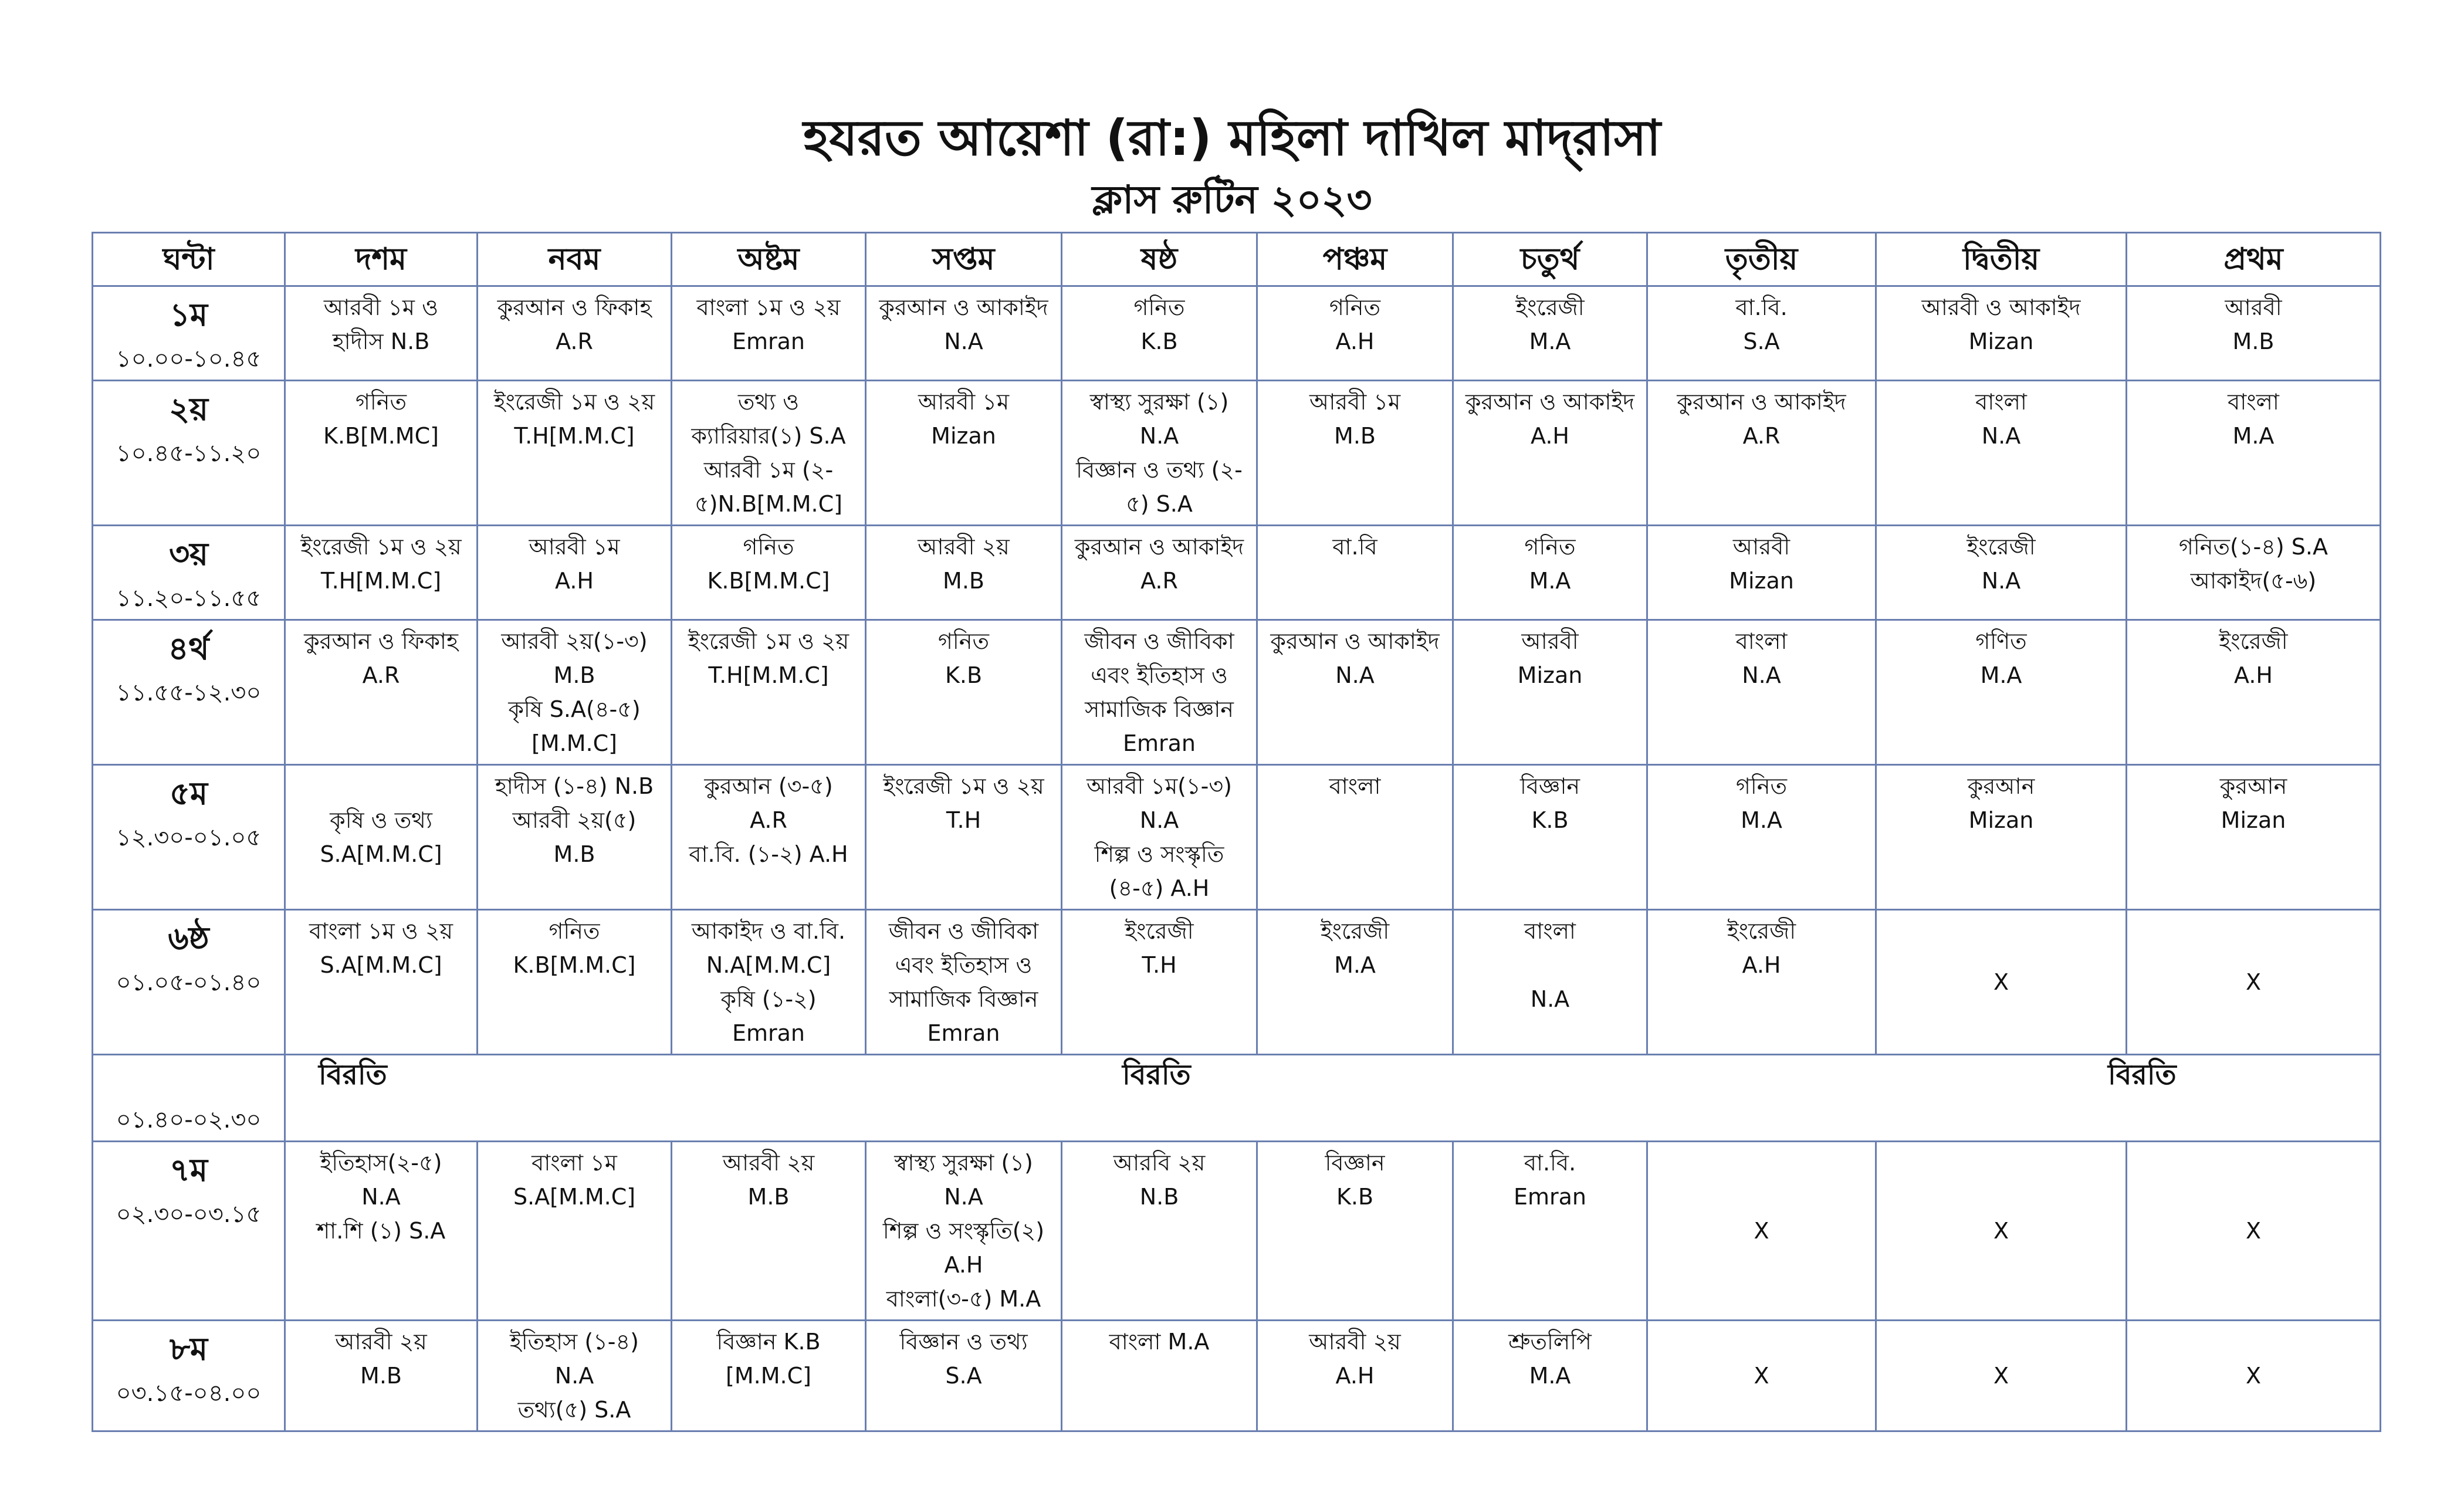  What do you see at coordinates (768, 786) in the screenshot?
I see `cell-line: কুরআন (৩-৫)` at bounding box center [768, 786].